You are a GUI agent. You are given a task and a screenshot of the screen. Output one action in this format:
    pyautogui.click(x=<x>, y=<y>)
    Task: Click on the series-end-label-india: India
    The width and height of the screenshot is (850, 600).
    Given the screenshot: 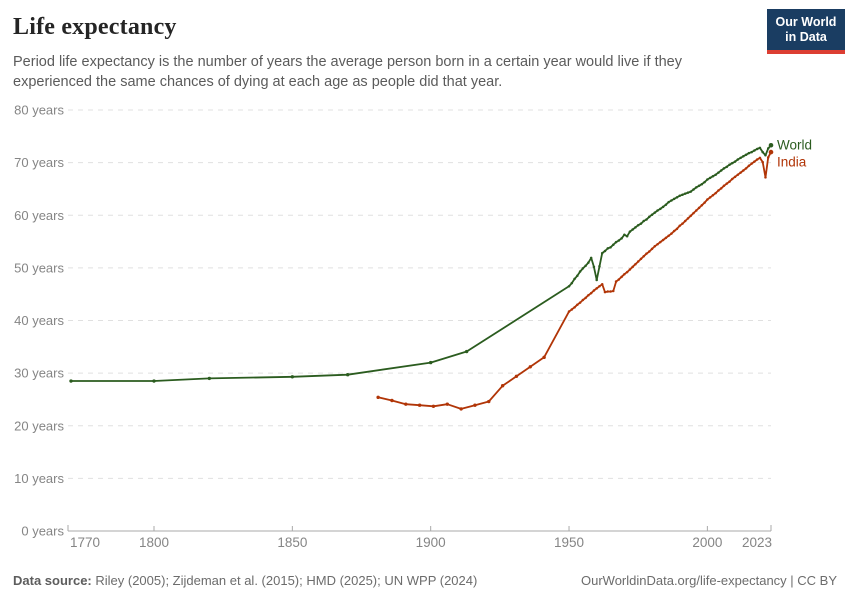 What is the action you would take?
    pyautogui.click(x=792, y=161)
    